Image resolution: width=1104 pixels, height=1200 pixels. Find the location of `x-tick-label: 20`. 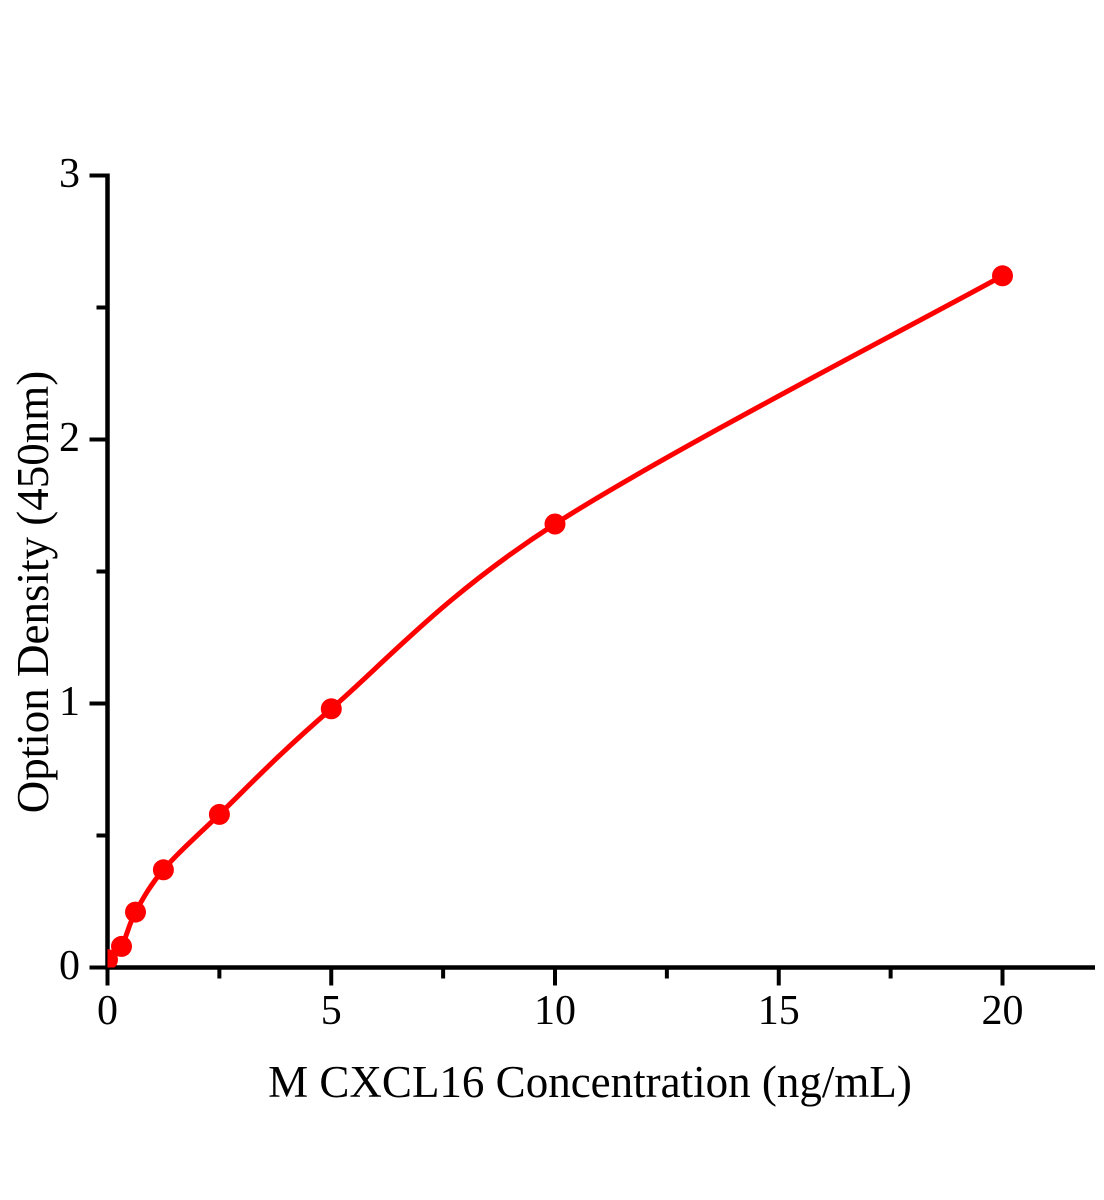

x-tick-label: 20 is located at coordinates (1002, 1011).